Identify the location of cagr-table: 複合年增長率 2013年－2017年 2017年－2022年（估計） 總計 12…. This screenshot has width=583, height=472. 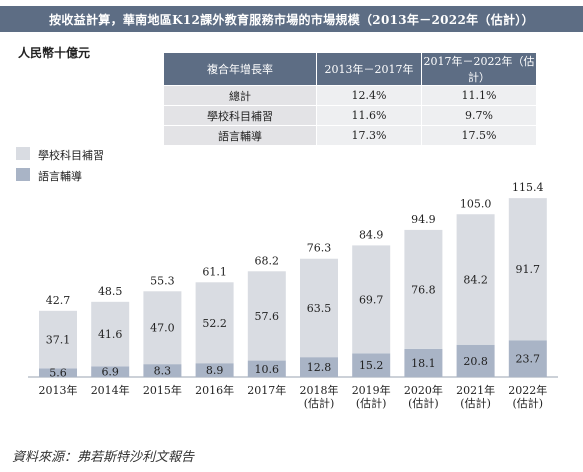
(350, 99).